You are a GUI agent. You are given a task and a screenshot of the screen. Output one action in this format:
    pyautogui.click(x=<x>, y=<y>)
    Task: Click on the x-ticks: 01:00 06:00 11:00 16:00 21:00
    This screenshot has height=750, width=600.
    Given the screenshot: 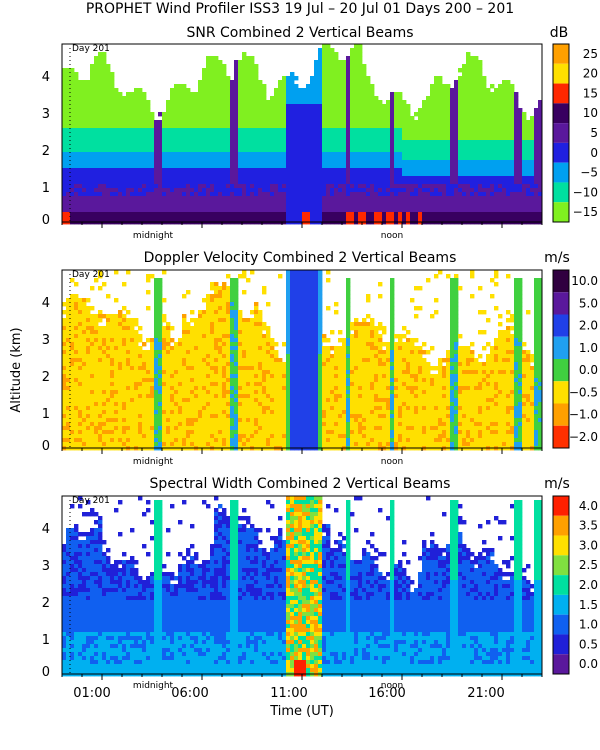 What is the action you would take?
    pyautogui.click(x=288, y=693)
    